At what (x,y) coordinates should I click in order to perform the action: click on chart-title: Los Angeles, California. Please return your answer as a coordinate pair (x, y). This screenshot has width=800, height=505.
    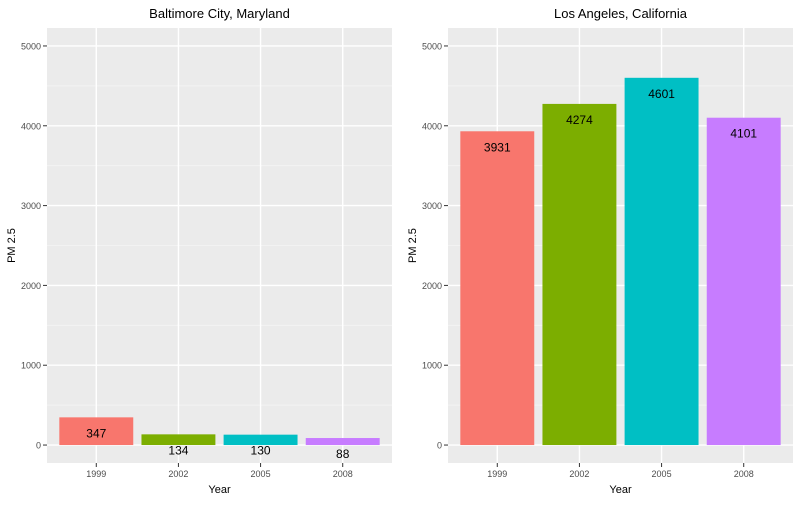
    Looking at the image, I should click on (621, 13).